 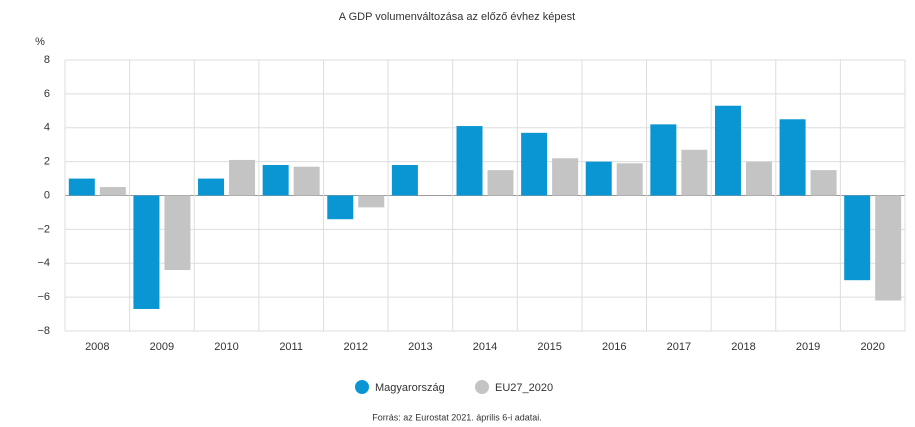 What do you see at coordinates (47, 162) in the screenshot?
I see `y-tick-label: 2` at bounding box center [47, 162].